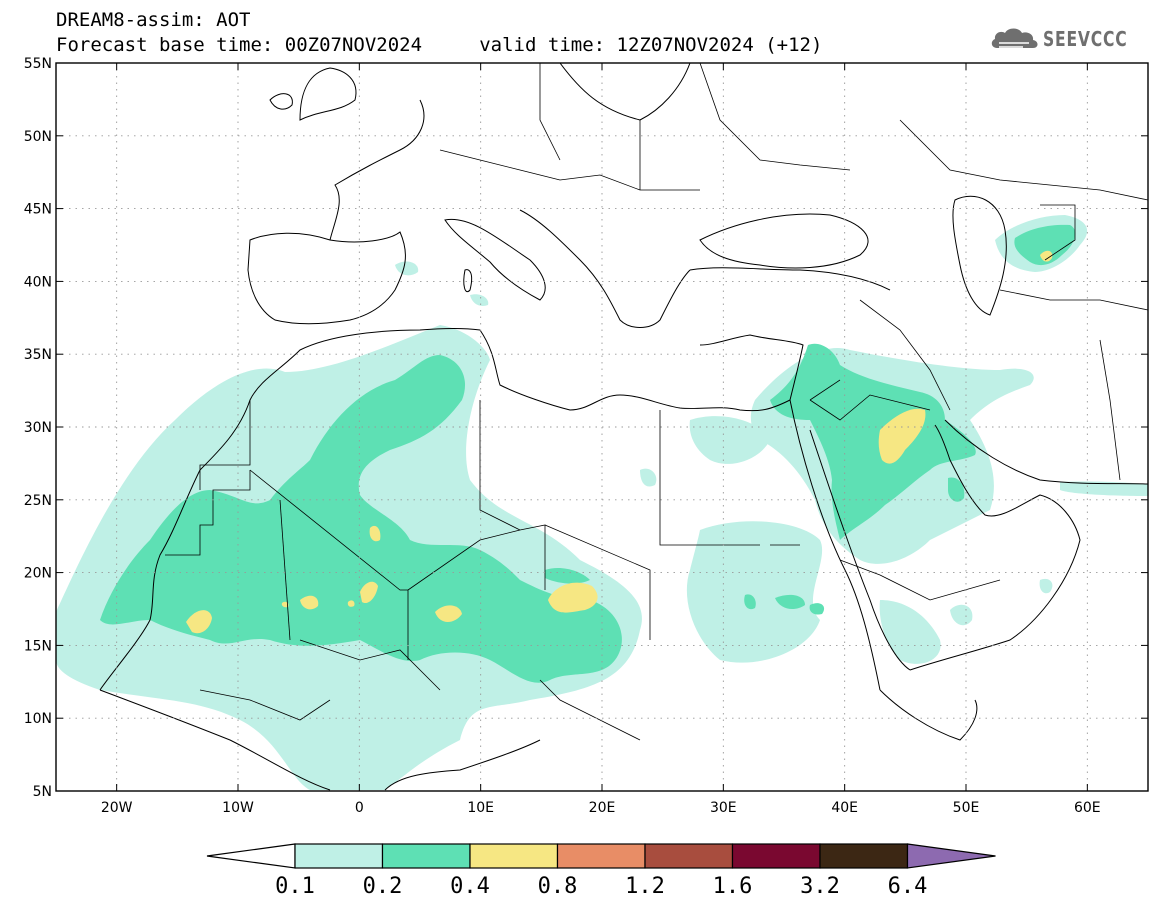  Describe the element at coordinates (38, 501) in the screenshot. I see `lat-tick-label: 25N` at that location.